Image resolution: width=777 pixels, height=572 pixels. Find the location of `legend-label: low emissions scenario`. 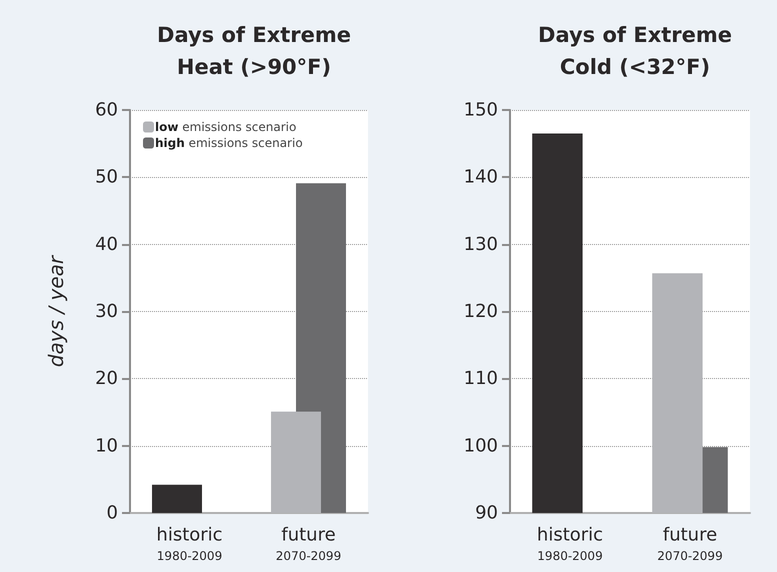

legend-label: low emissions scenario is located at coordinates (225, 127).